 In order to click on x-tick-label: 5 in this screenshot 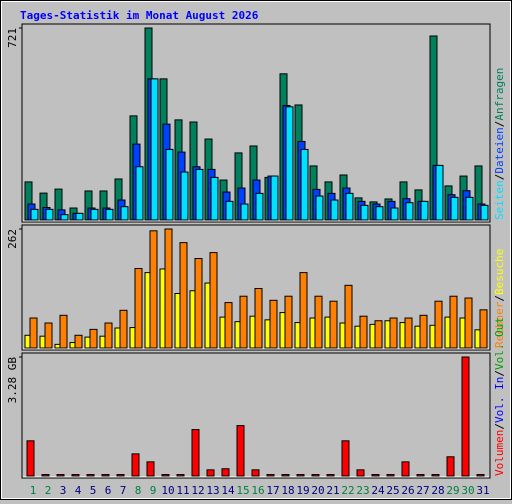, I will do `click(93, 490)`.